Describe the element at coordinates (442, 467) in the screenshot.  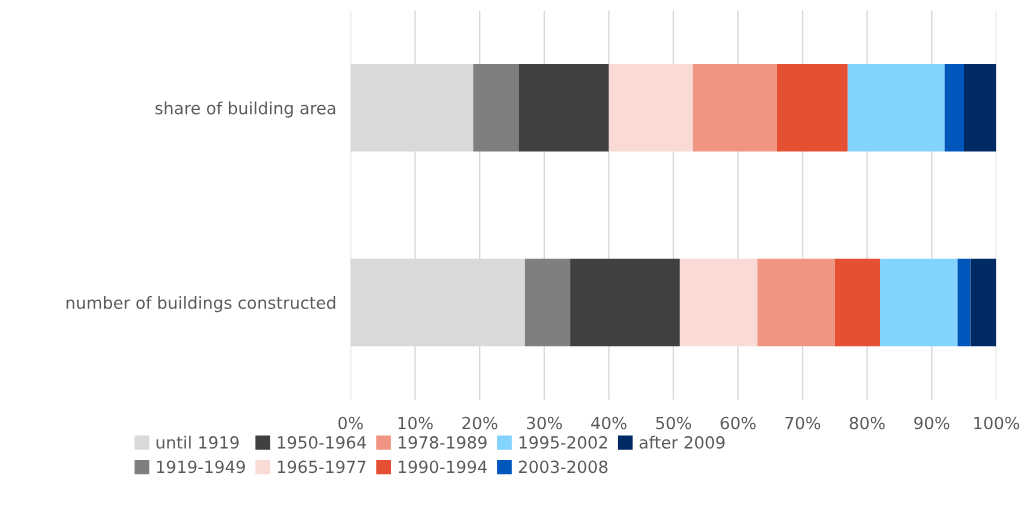
I see `legend-label: 1990-1994` at that location.